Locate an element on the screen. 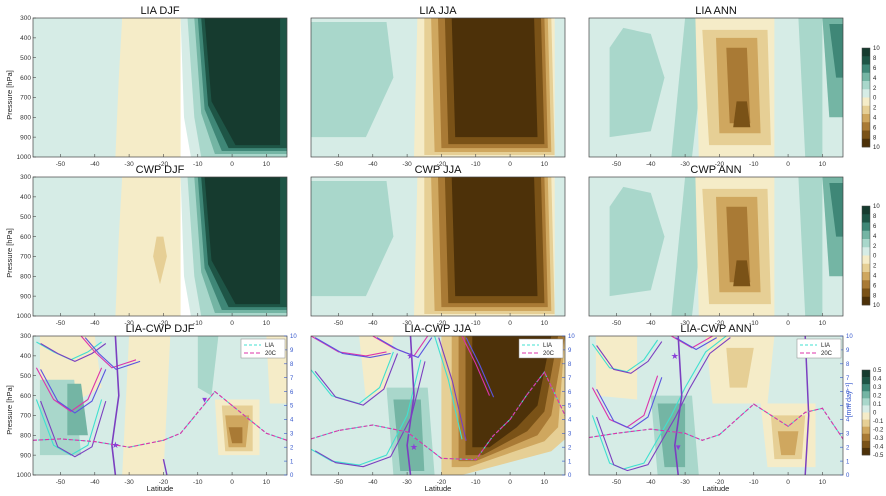 The height and width of the screenshot is (496, 886). right-tick-label: 9 is located at coordinates (292, 351).